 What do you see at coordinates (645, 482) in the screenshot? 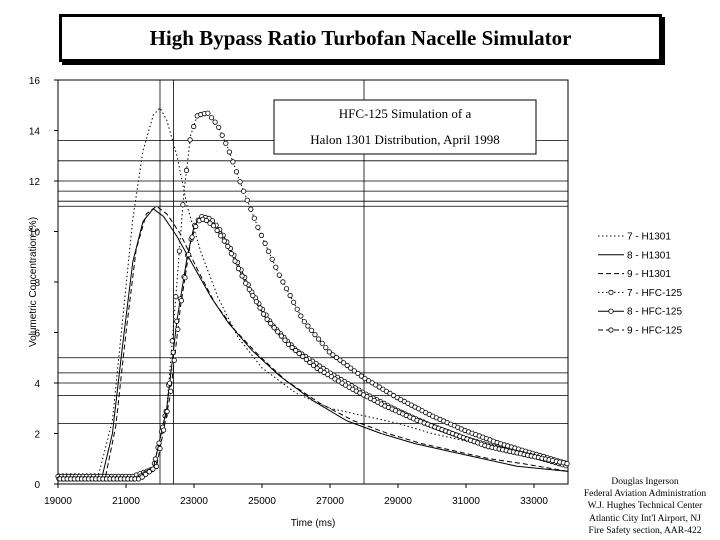
I see `credit-line-1: Douglas Ingerson` at bounding box center [645, 482].